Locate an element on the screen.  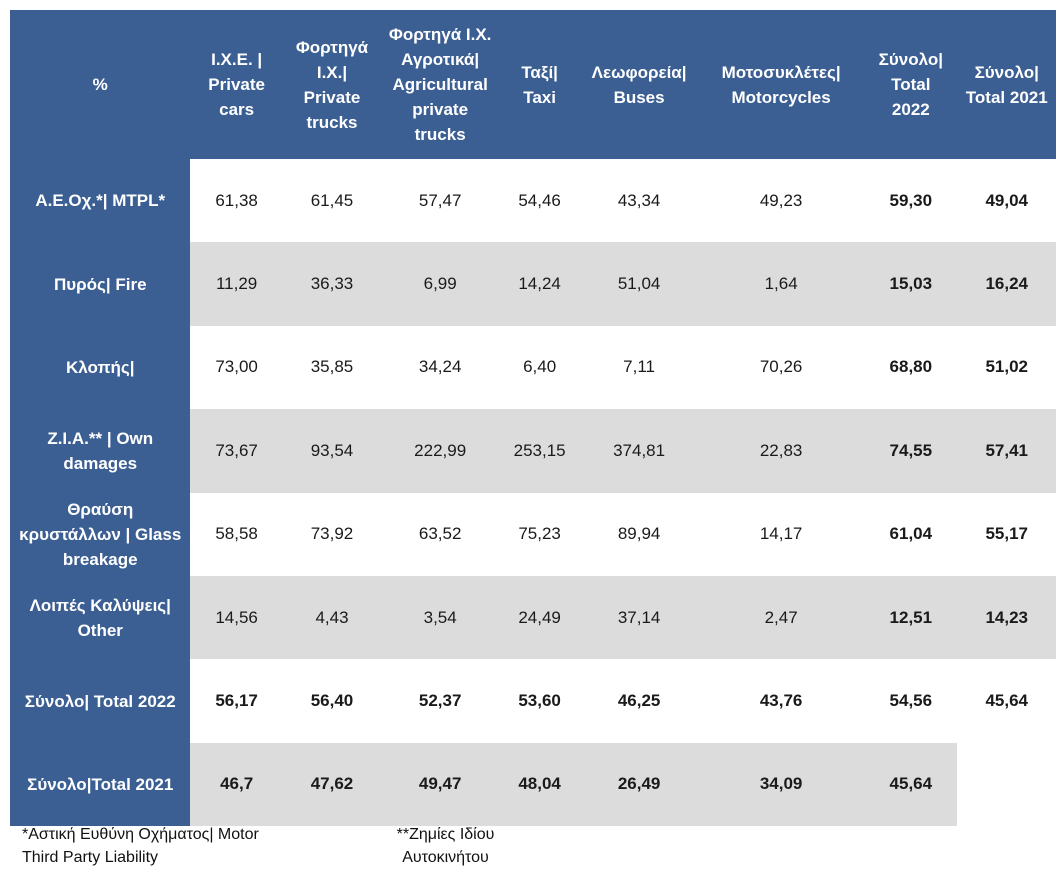
cell: 51,02 is located at coordinates (1006, 367).